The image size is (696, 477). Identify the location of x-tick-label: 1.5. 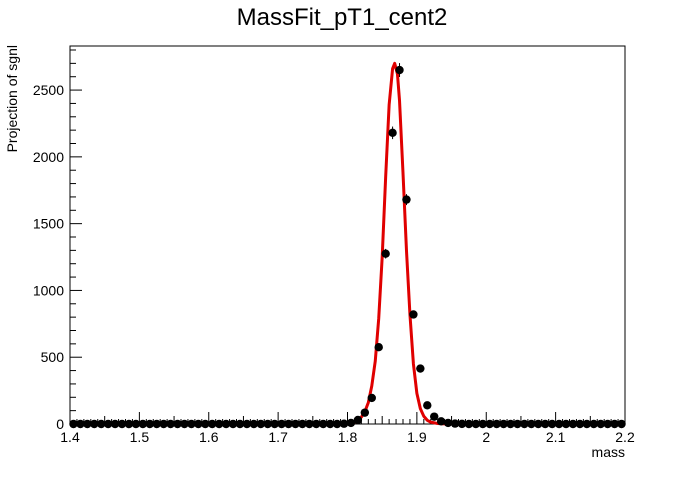
(140, 437).